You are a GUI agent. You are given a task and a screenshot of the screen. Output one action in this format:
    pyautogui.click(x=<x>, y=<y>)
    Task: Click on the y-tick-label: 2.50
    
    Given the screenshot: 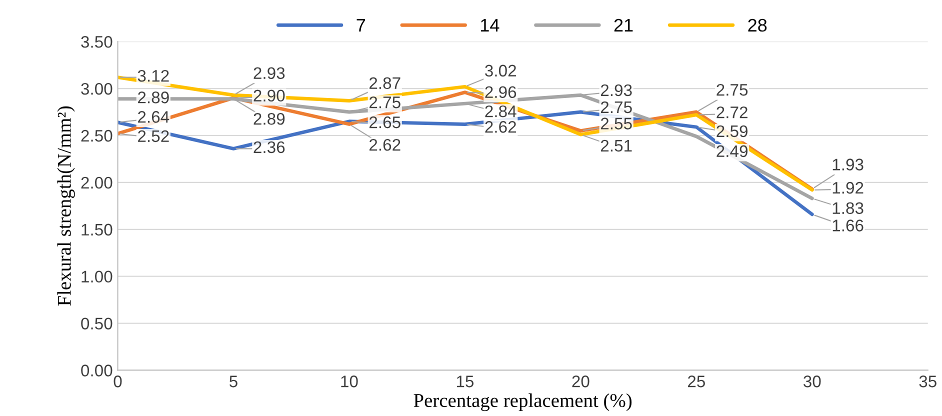 What is the action you would take?
    pyautogui.click(x=96, y=136)
    